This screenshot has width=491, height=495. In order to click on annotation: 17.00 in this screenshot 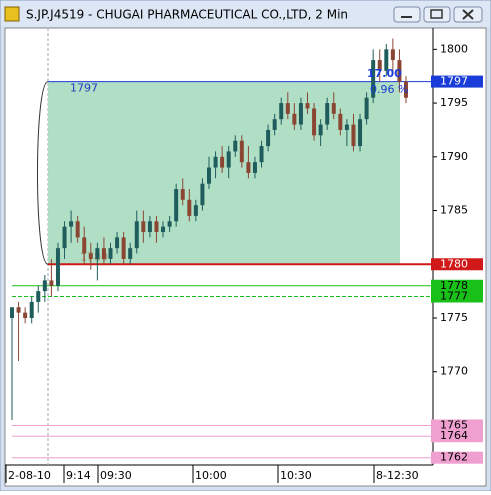, I will do `click(384, 73)`.